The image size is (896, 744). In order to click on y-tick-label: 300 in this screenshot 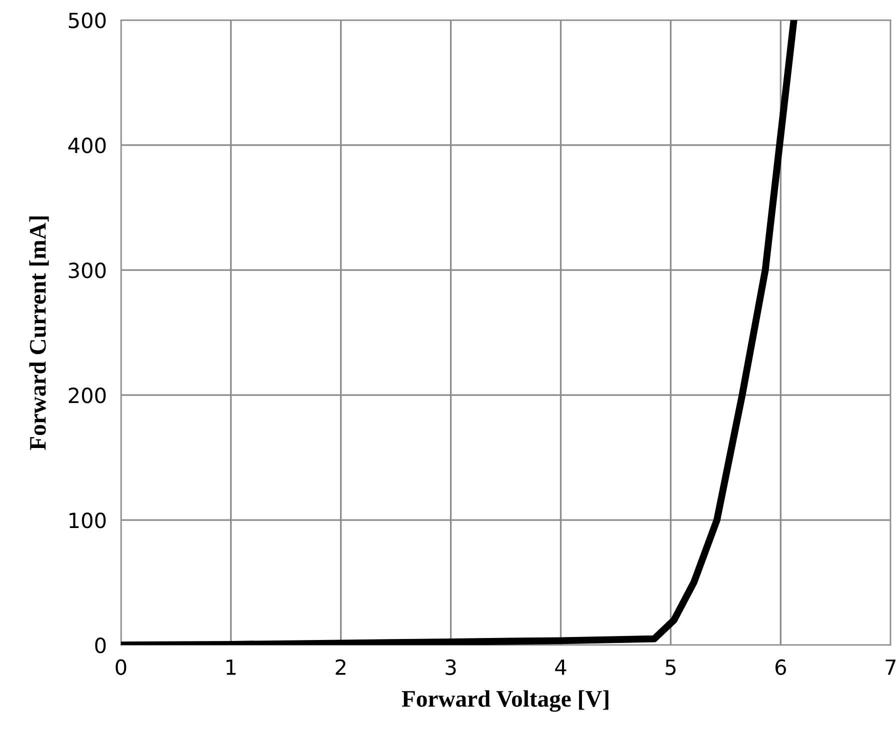, I will do `click(87, 270)`.